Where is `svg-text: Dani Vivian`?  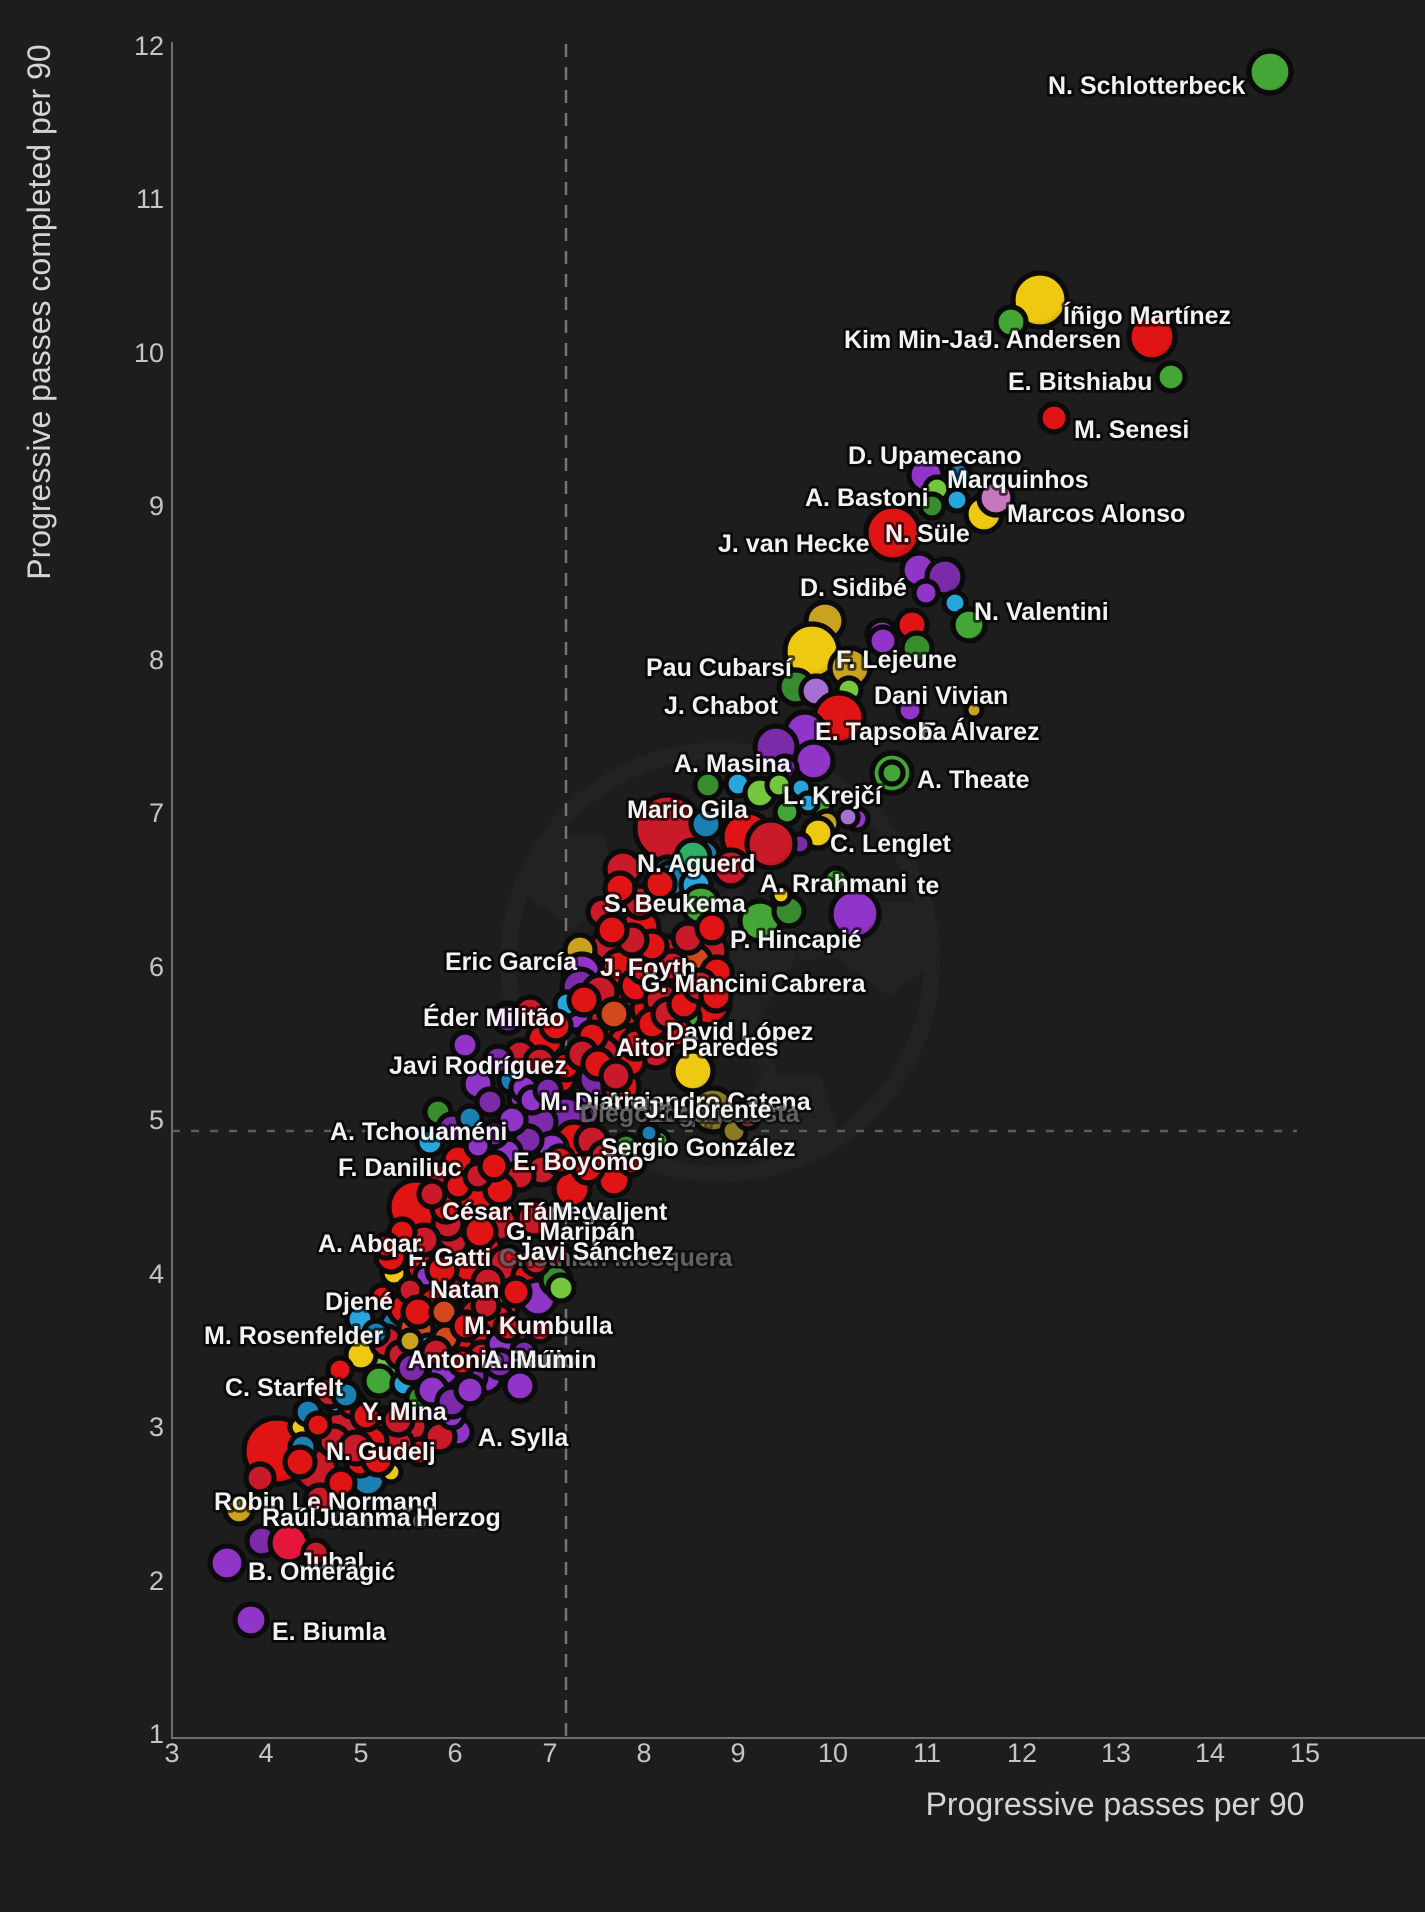
svg-text: Dani Vivian is located at coordinates (941, 696).